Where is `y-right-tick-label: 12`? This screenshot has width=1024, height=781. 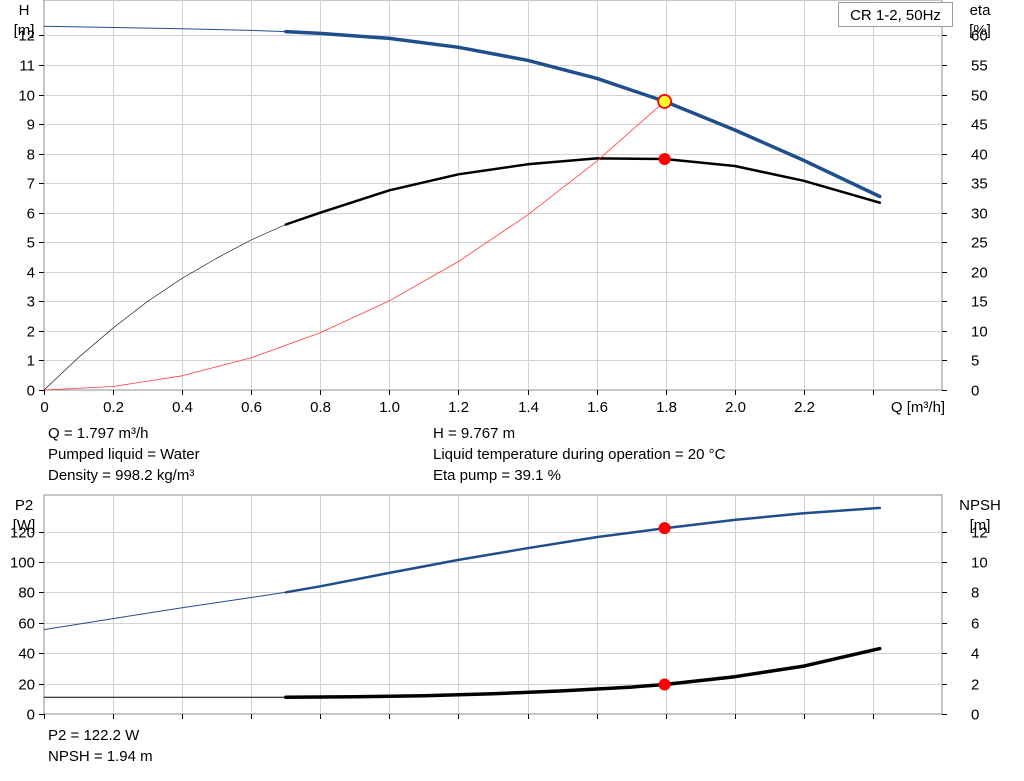 y-right-tick-label: 12 is located at coordinates (979, 533).